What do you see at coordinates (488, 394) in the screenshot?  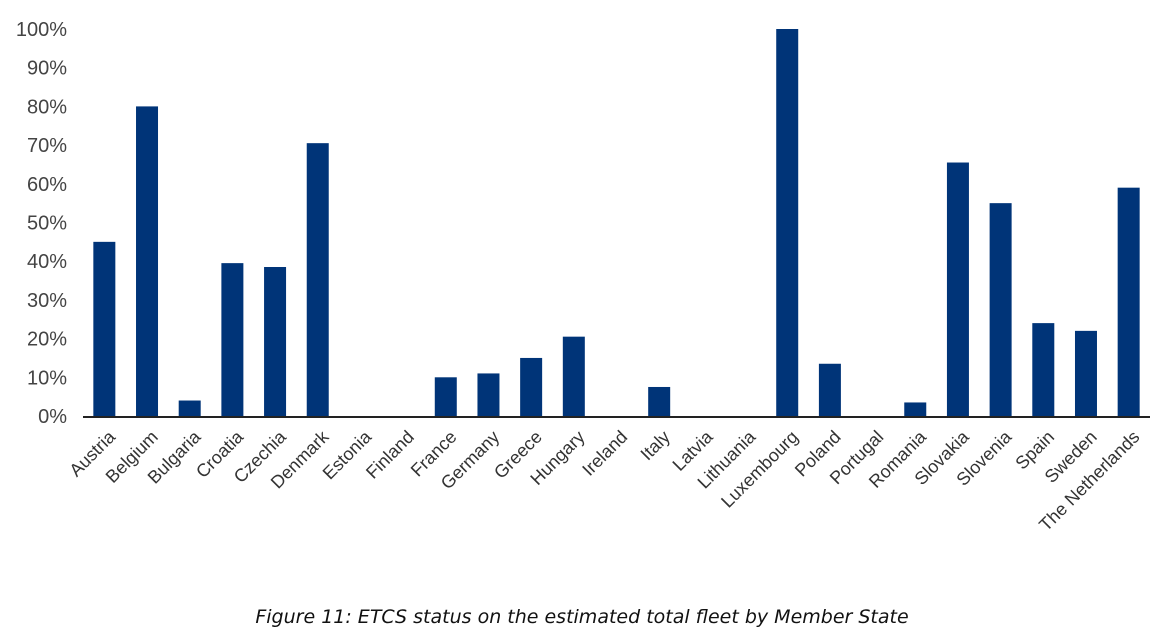 I see `bar-germany` at bounding box center [488, 394].